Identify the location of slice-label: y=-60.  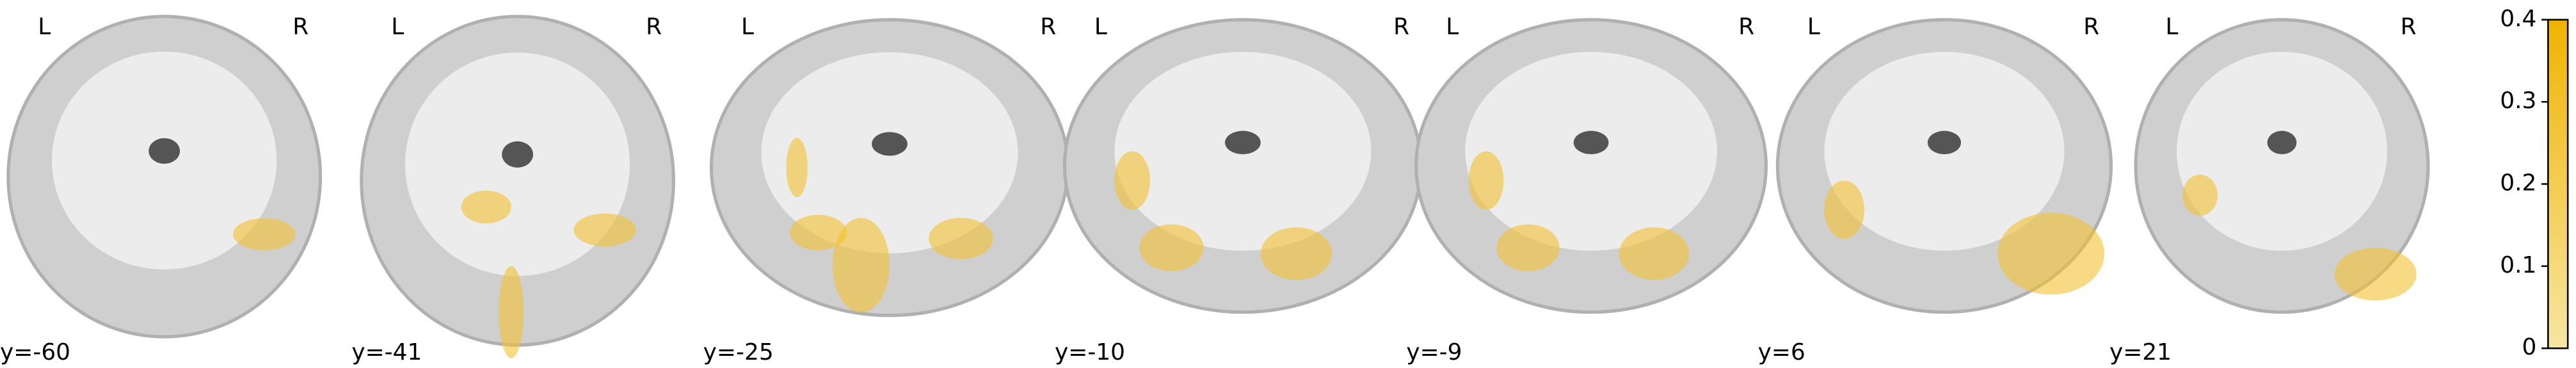
(35, 352).